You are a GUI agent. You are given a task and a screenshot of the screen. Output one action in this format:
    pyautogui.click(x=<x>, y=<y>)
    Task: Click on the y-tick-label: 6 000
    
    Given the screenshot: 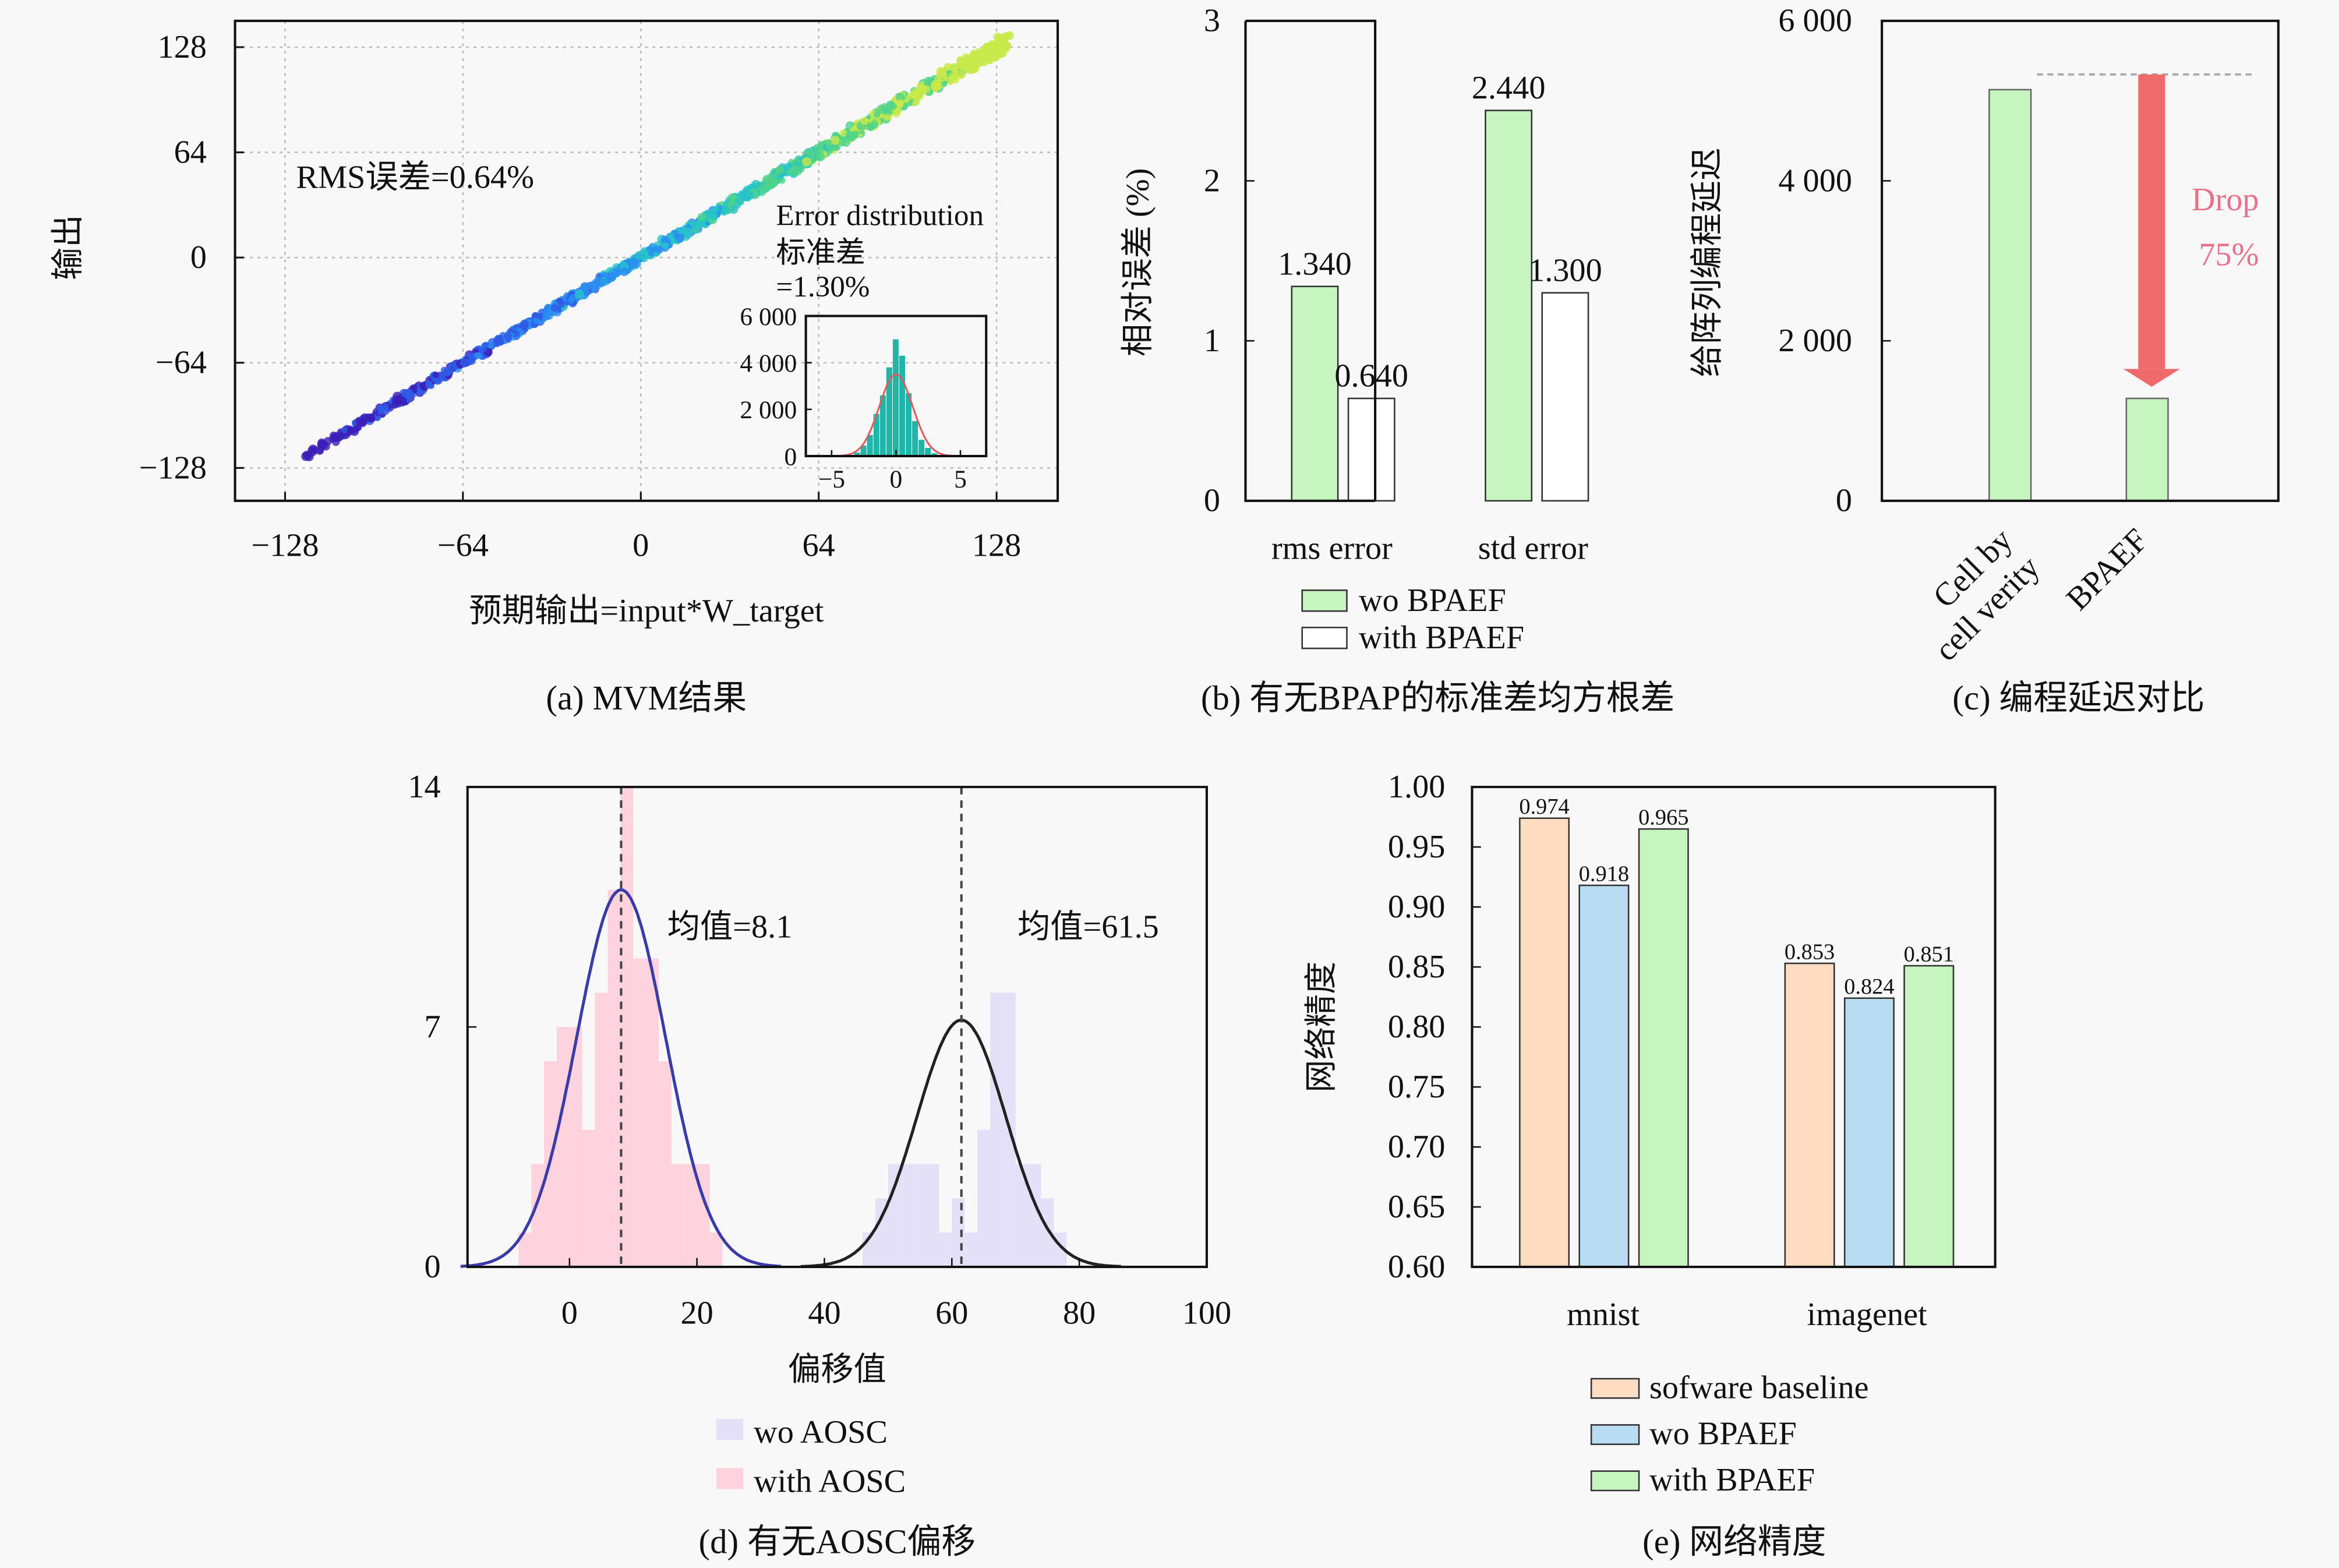 What is the action you would take?
    pyautogui.click(x=1815, y=21)
    